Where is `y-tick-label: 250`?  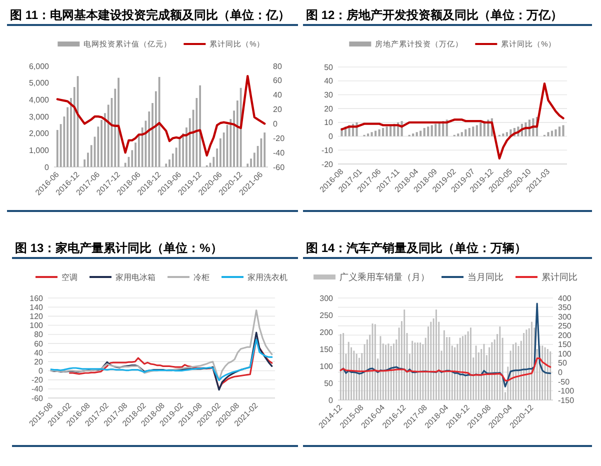
y-tick-label: 250 is located at coordinates (327, 315).